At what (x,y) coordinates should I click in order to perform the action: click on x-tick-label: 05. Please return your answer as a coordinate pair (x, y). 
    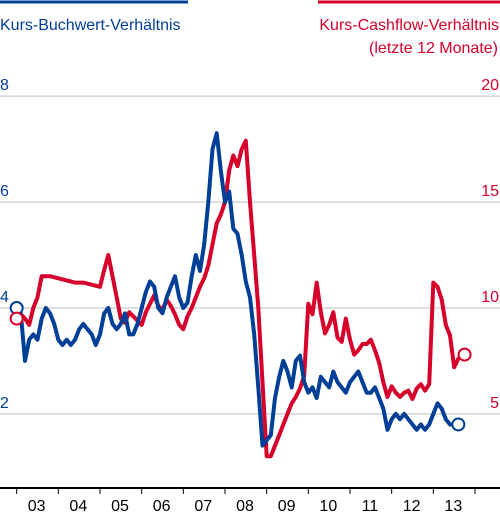
    Looking at the image, I should click on (120, 506).